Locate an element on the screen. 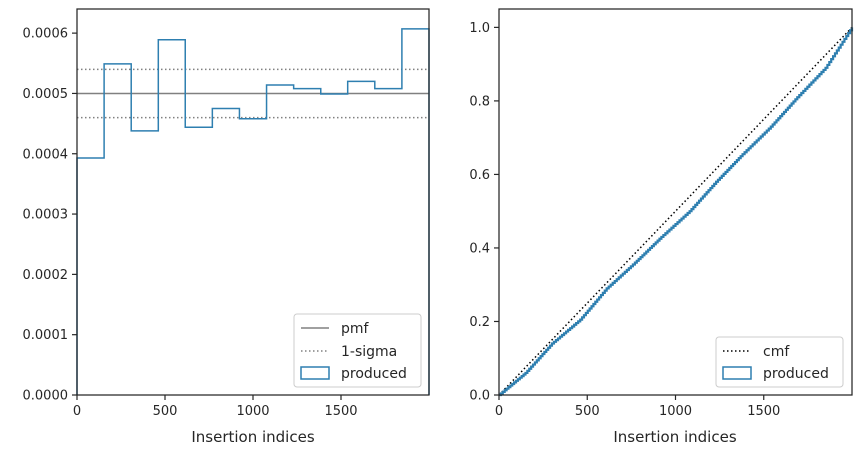 The height and width of the screenshot is (453, 861). cmf-y-ticks: 0.0 0.2 0.4 0.6 0.8 1.0 is located at coordinates (484, 212).